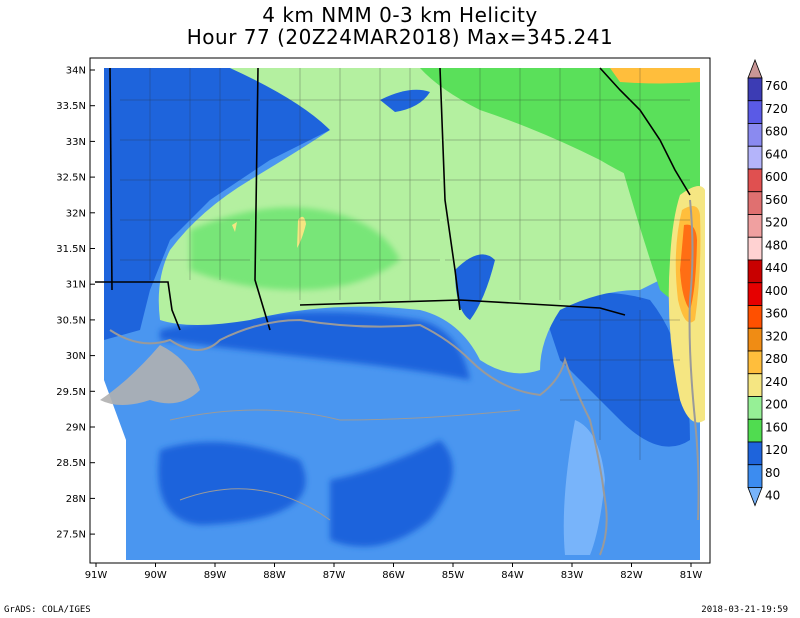 The height and width of the screenshot is (618, 800). What do you see at coordinates (96, 575) in the screenshot?
I see `lon-label: 91W` at bounding box center [96, 575].